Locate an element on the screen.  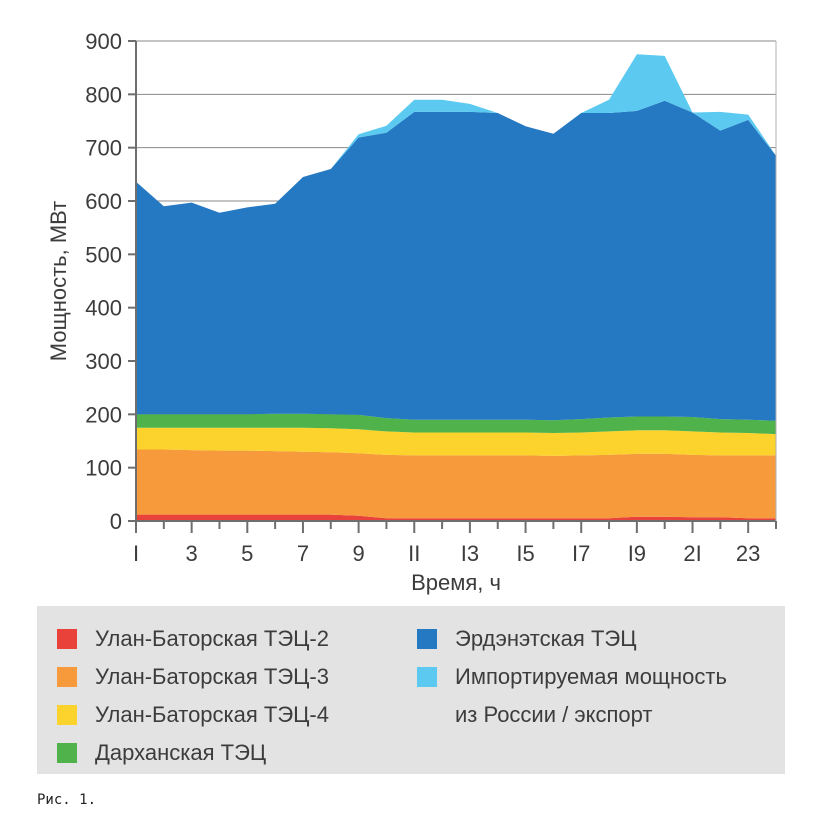
x-tick-label: 9 is located at coordinates (358, 553).